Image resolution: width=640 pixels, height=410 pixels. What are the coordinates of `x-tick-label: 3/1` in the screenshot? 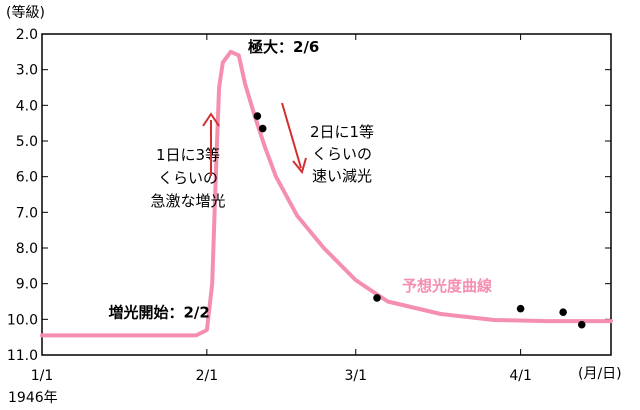 It's located at (355, 376).